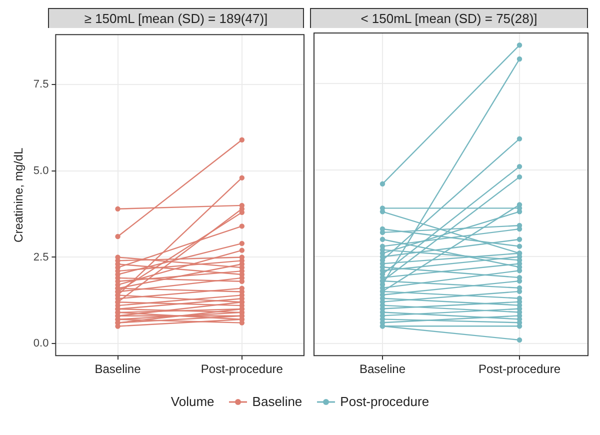 The image size is (600, 435). I want to click on y-tick-label: 7.5, so click(41, 84).